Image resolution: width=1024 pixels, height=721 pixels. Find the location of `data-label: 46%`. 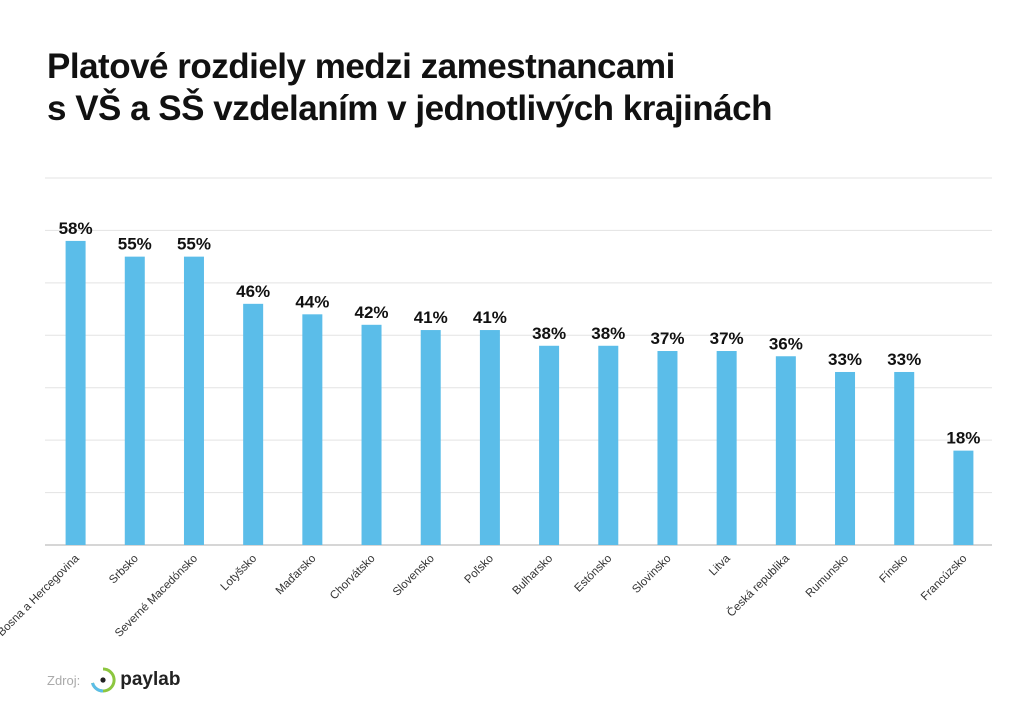

data-label: 46% is located at coordinates (253, 291).